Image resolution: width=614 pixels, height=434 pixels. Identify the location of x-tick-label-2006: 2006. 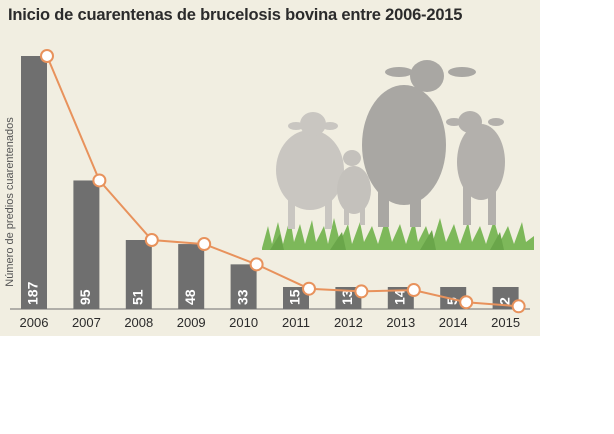
(34, 322).